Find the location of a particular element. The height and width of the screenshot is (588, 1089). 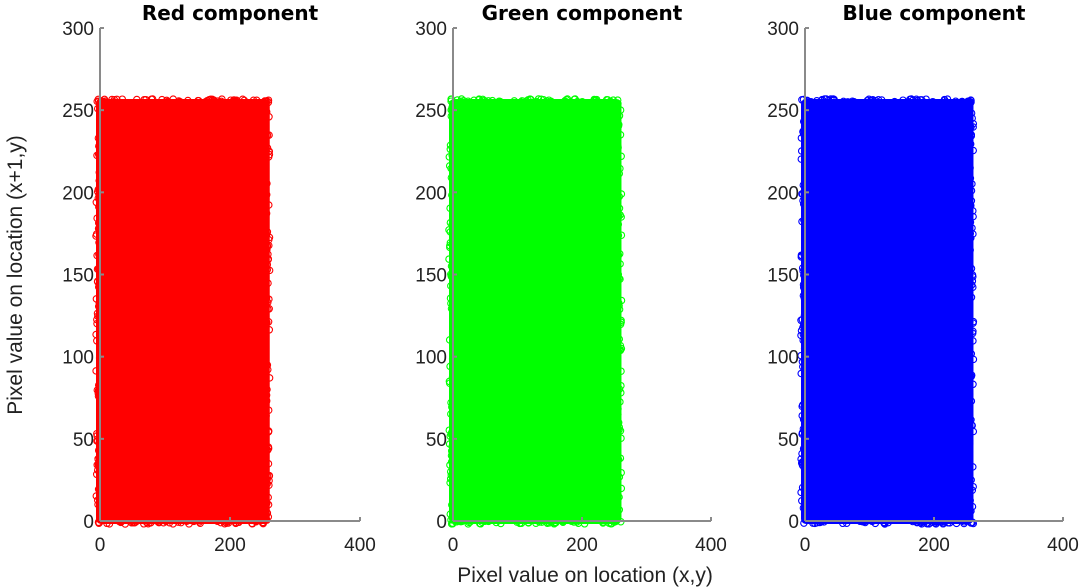

x-axis-label: Pixel value on location (x,y) is located at coordinates (585, 575).